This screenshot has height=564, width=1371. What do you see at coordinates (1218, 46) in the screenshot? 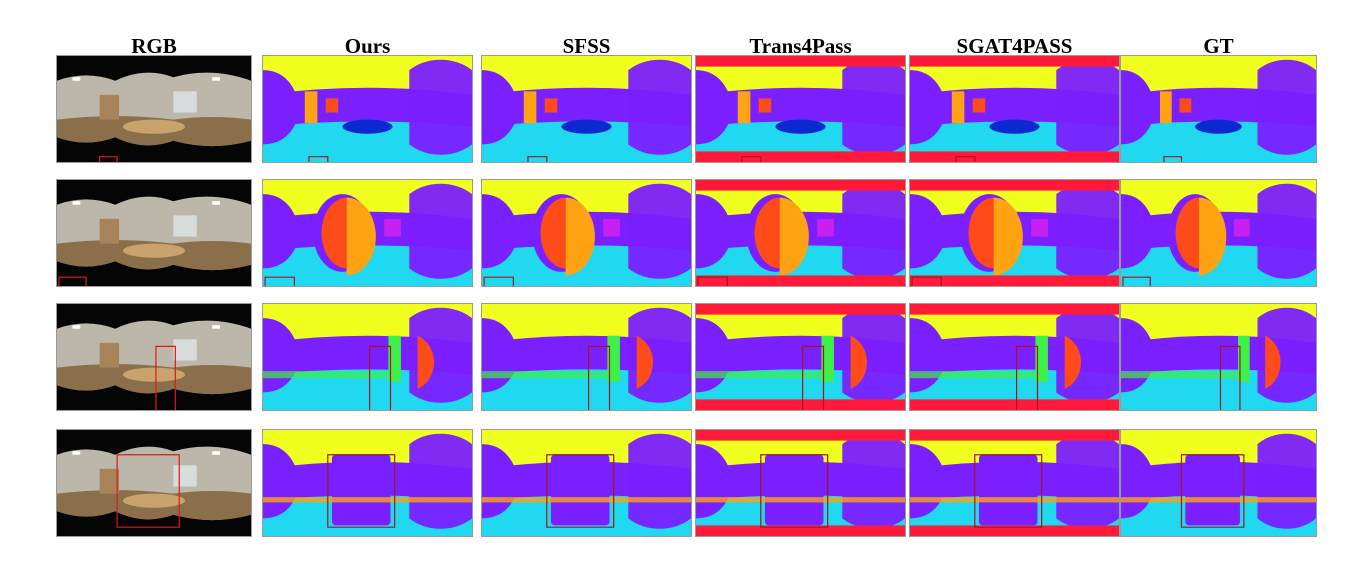
I see `column-header-gt: GT` at bounding box center [1218, 46].